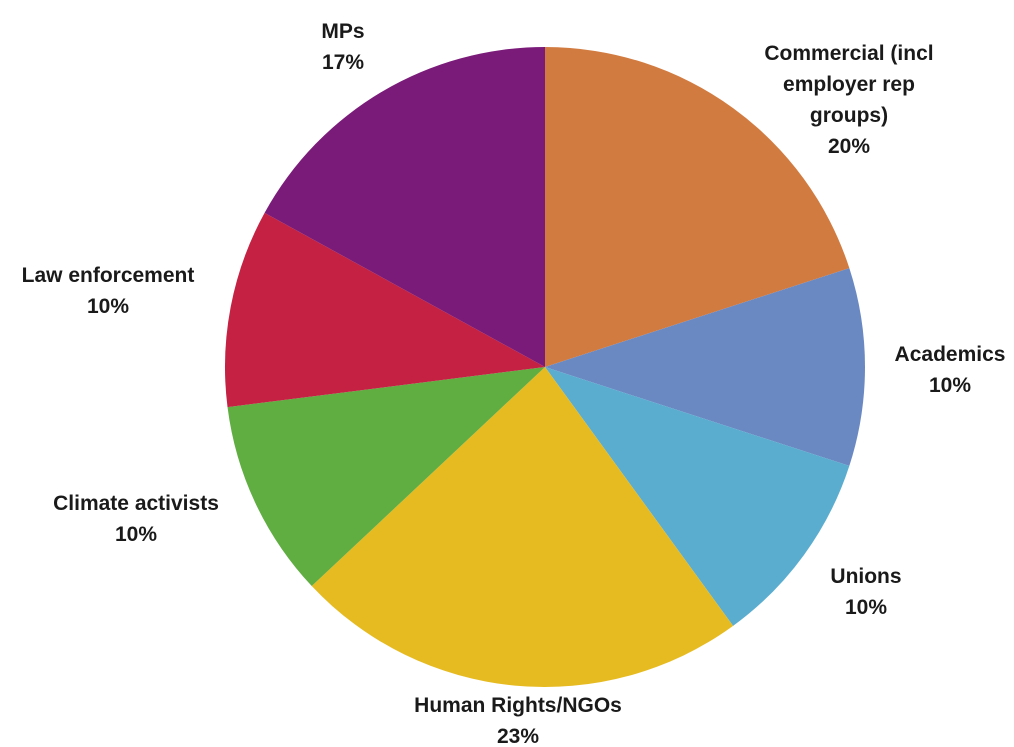 The height and width of the screenshot is (747, 1014). Describe the element at coordinates (342, 47) in the screenshot. I see `slice-label-6: MPs 17%` at that location.